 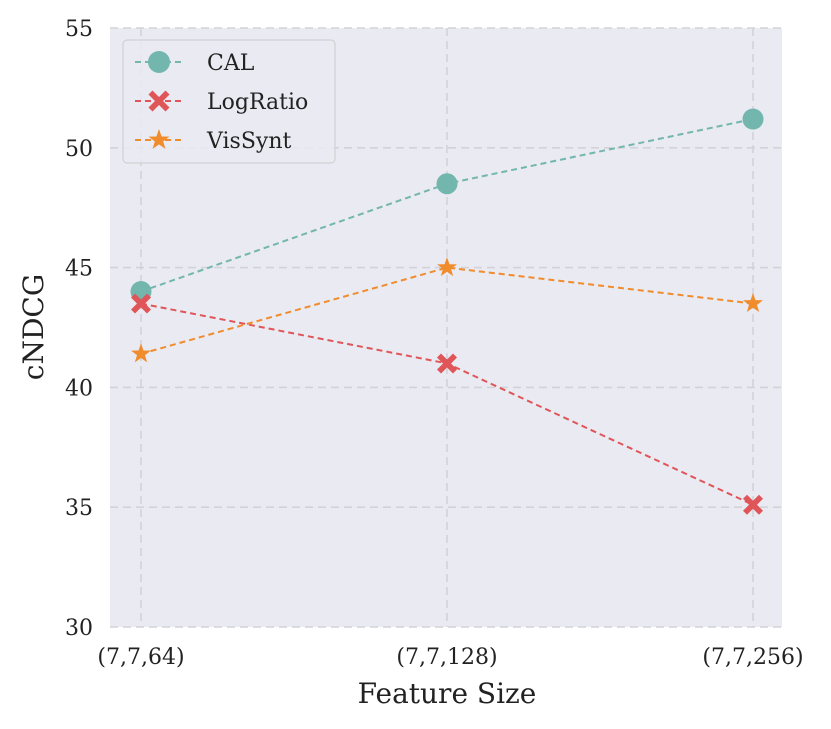 I want to click on x-axis-label: Feature Size, so click(x=447, y=693).